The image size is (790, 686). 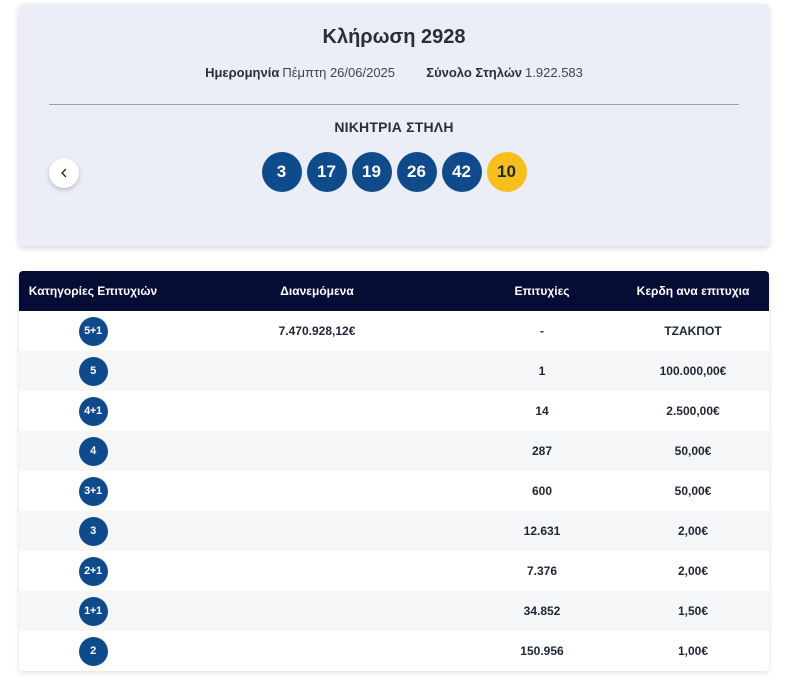 I want to click on winners-cell: 12.631, so click(x=542, y=531).